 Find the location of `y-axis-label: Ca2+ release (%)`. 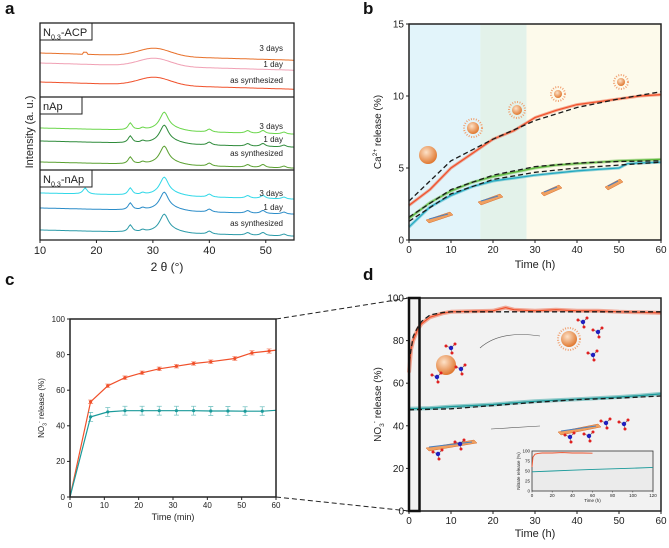

y-axis-label: Ca2+ release (%) is located at coordinates (378, 132).